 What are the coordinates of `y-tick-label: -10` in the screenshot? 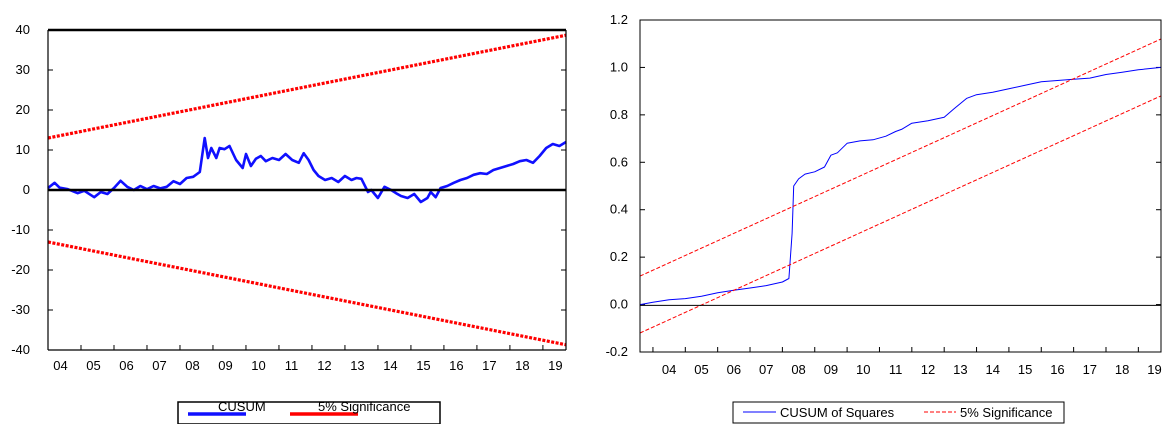 It's located at (20, 229).